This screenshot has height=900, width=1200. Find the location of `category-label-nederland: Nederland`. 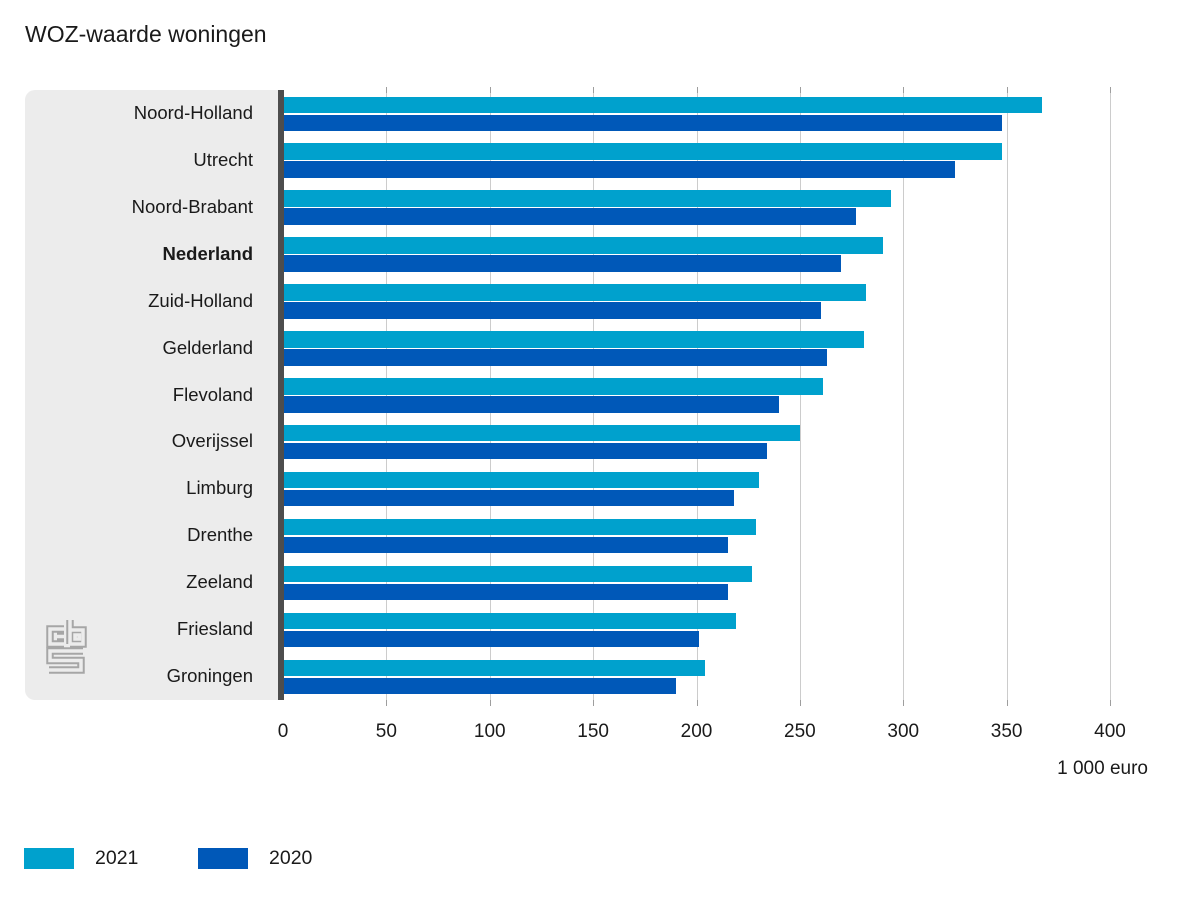

category-label-nederland: Nederland is located at coordinates (207, 253).